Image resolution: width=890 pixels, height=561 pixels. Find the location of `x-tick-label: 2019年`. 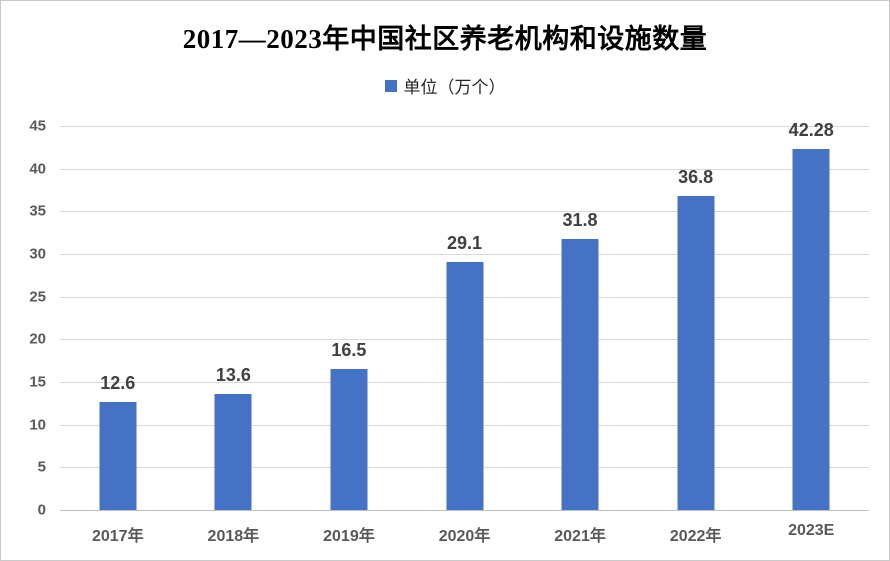

x-tick-label: 2019年 is located at coordinates (349, 536).